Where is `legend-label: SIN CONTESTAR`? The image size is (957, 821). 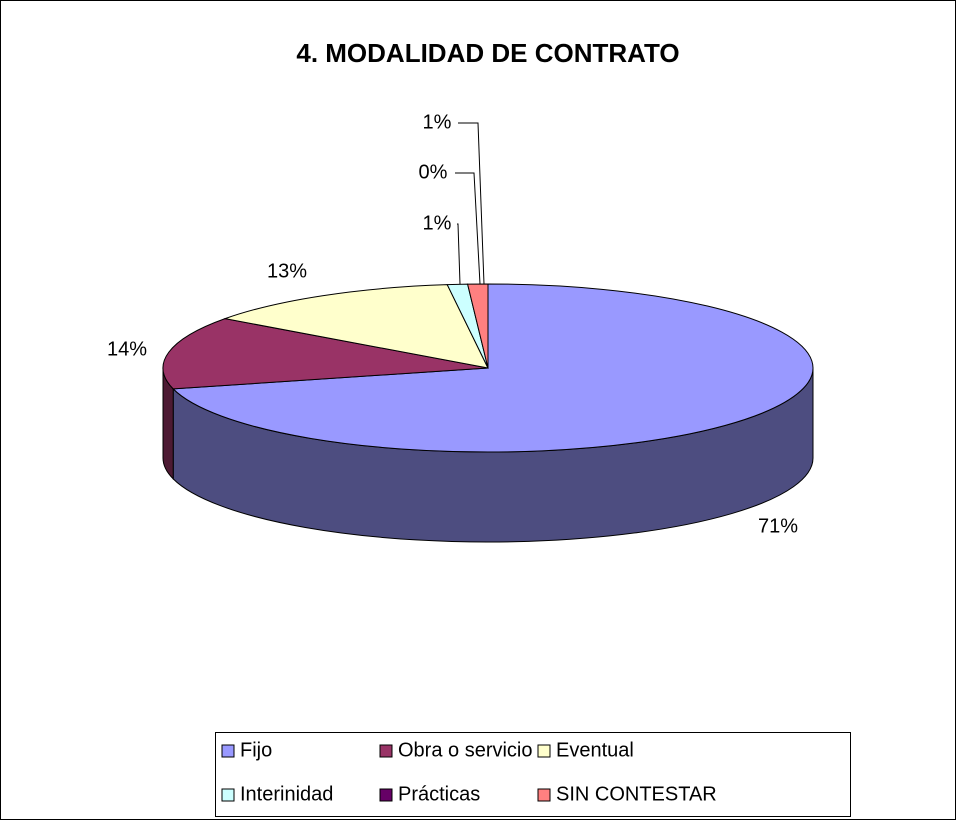
legend-label: SIN CONTESTAR is located at coordinates (636, 794).